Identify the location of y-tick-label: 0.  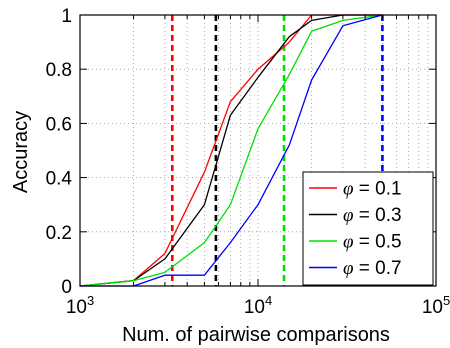
(66, 287).